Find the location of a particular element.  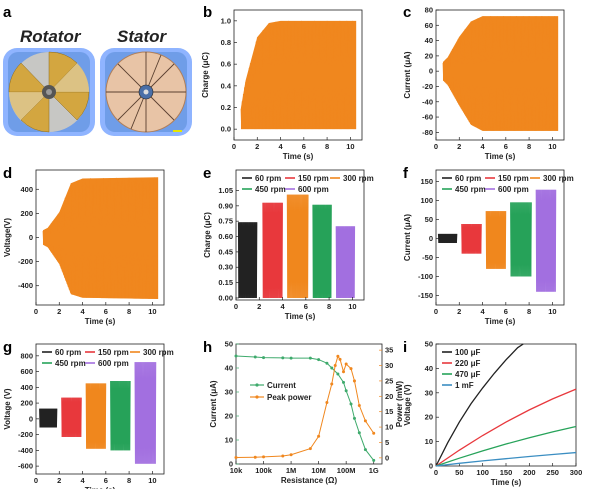

y-tick-label: -20 is located at coordinates (427, 86).